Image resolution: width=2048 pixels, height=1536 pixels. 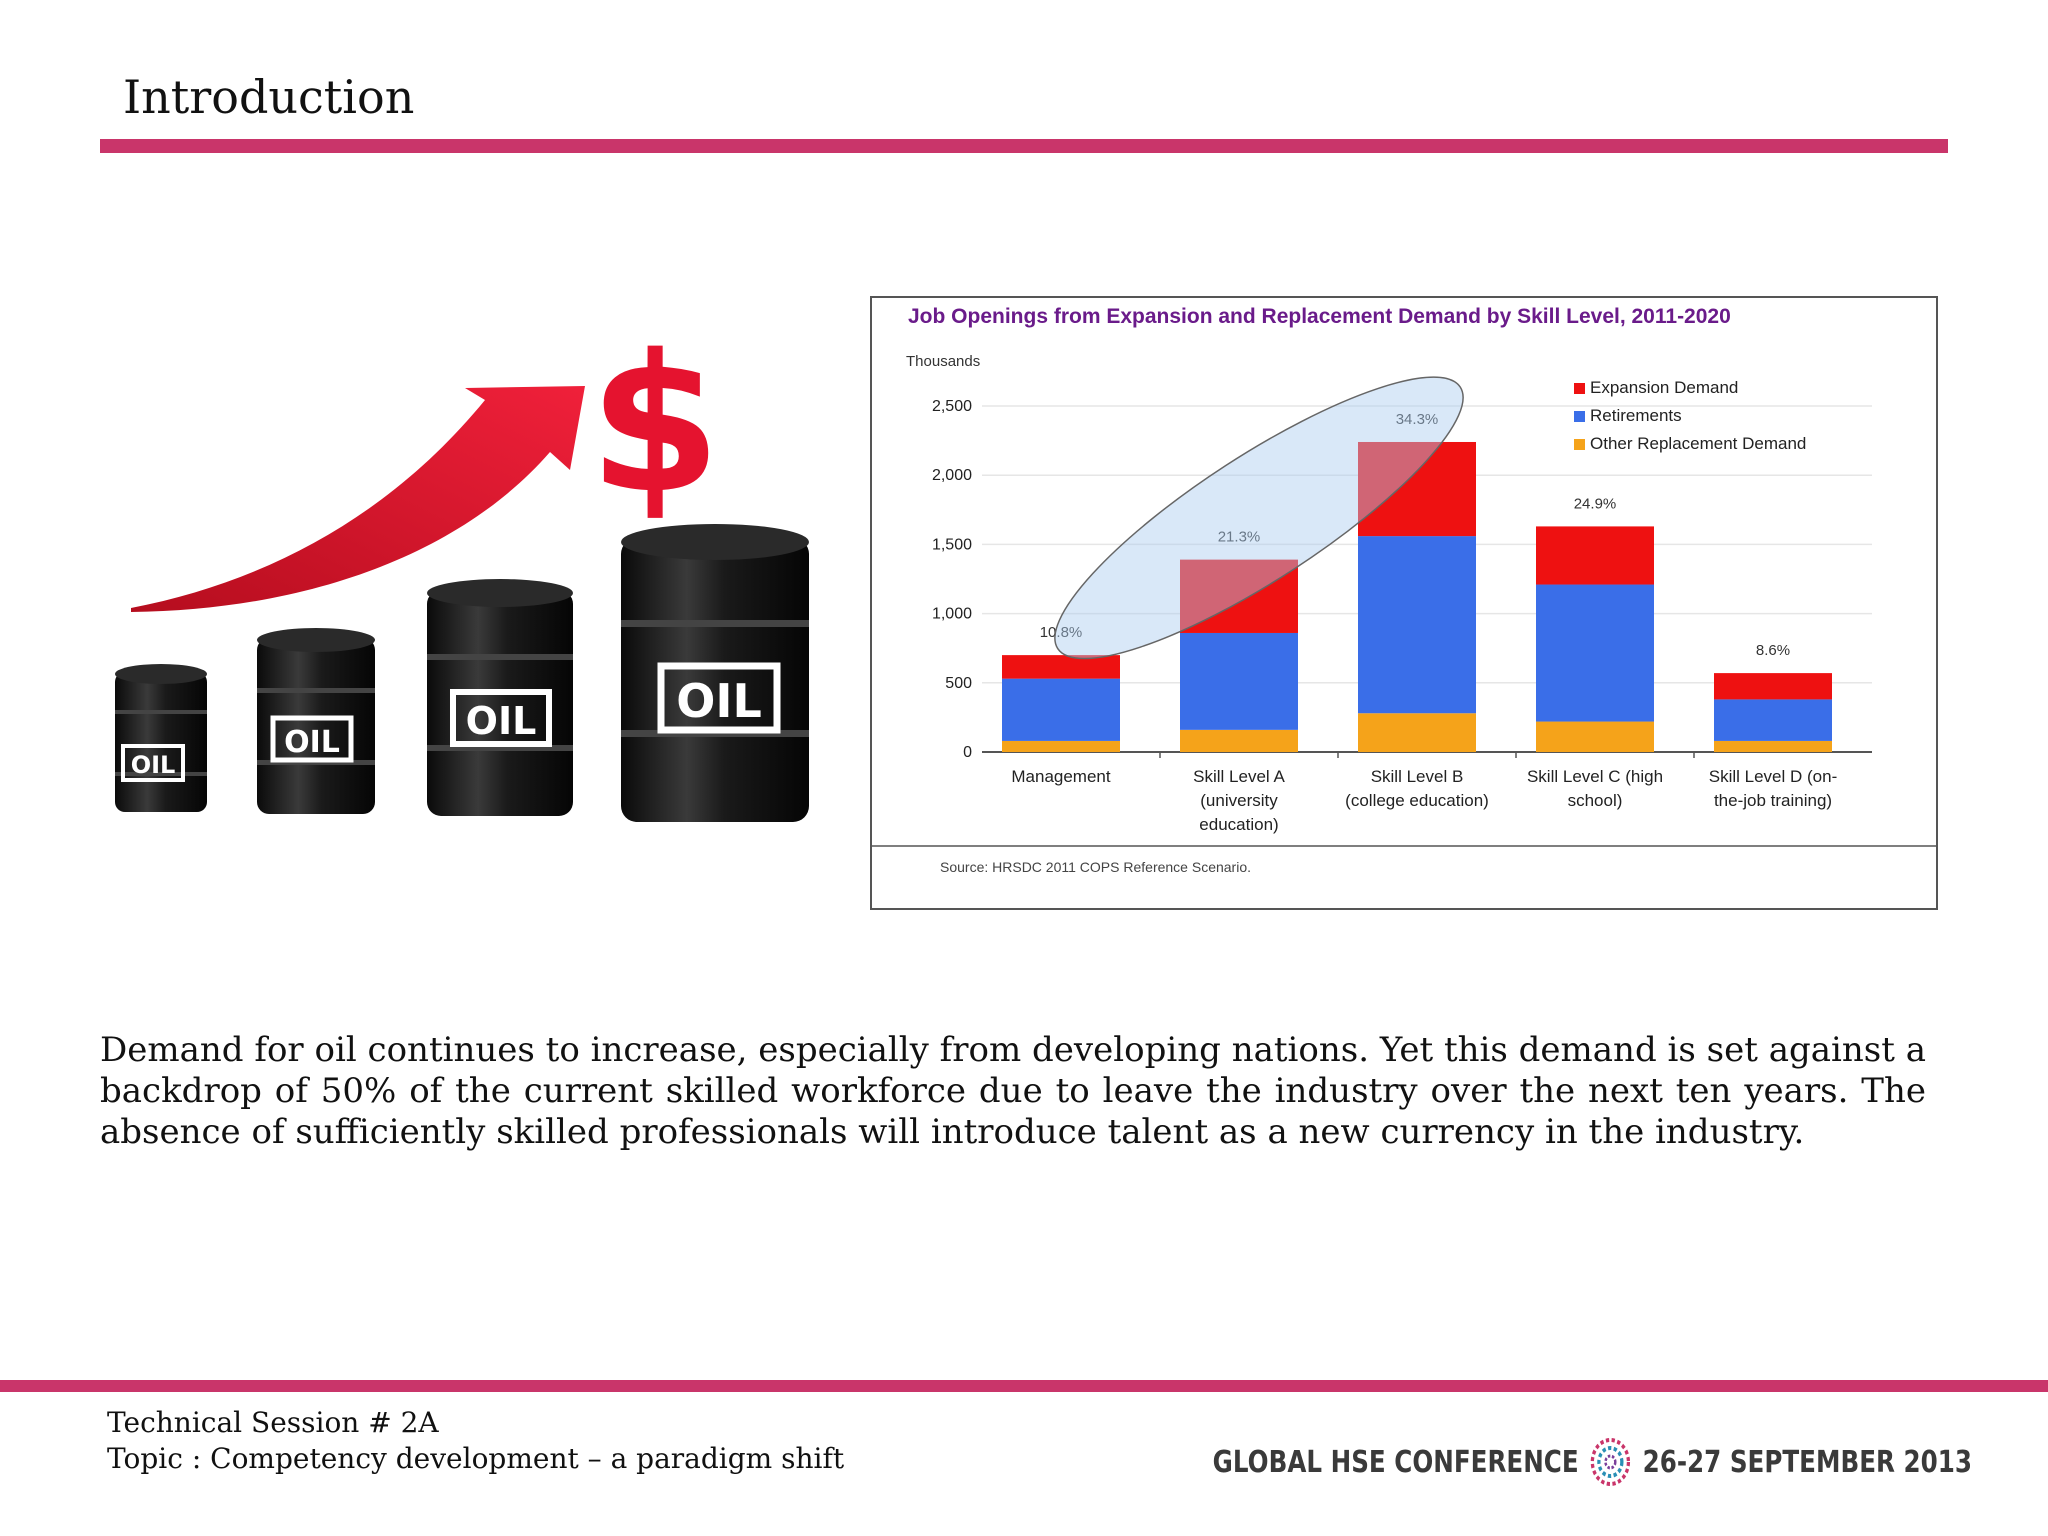 I want to click on conference-dates: 26-27 SEPTEMBER 2013, so click(x=1807, y=1462).